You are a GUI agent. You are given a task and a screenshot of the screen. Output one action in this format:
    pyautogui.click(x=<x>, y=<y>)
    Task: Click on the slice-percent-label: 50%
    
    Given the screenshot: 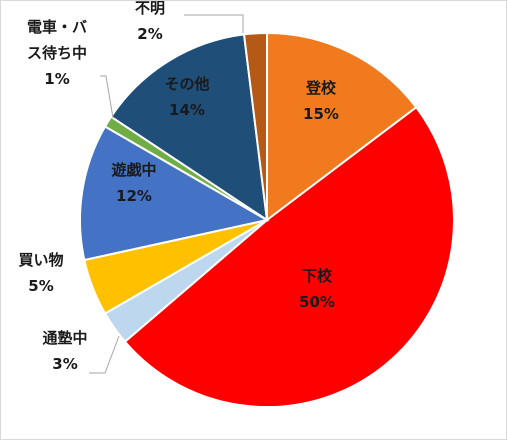 What is the action you would take?
    pyautogui.click(x=317, y=302)
    